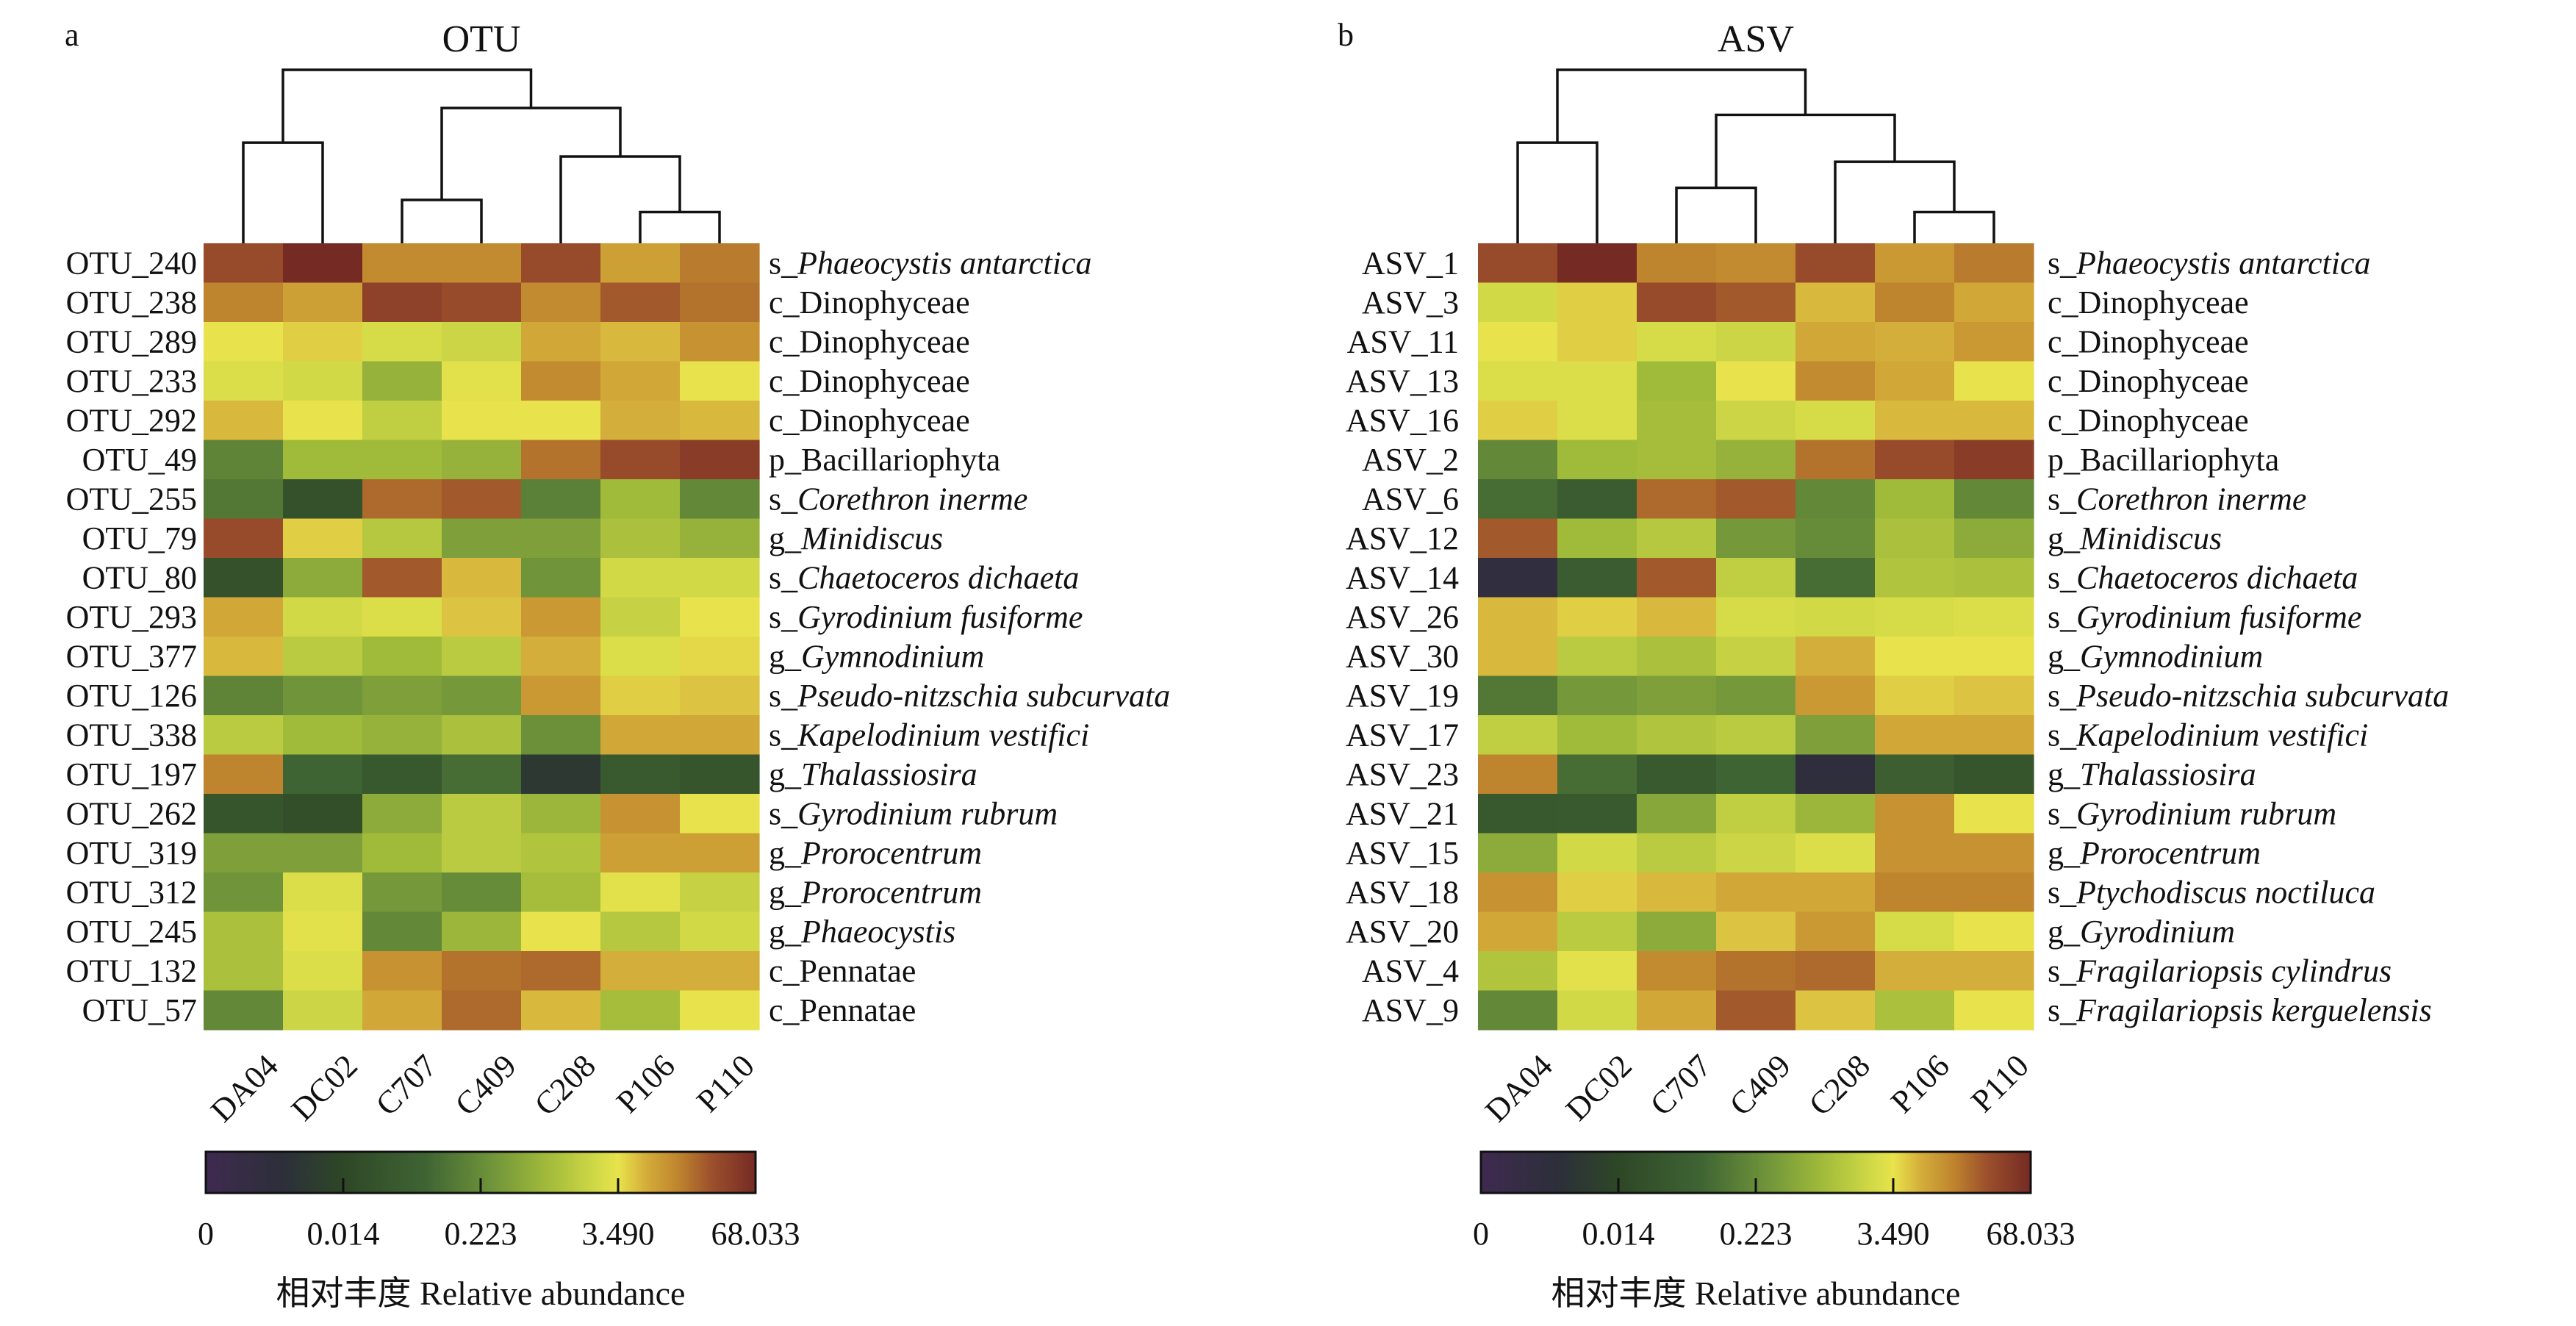 The width and height of the screenshot is (2576, 1326). Describe the element at coordinates (875, 853) in the screenshot. I see `taxon-label: g_Prorocentrum` at that location.